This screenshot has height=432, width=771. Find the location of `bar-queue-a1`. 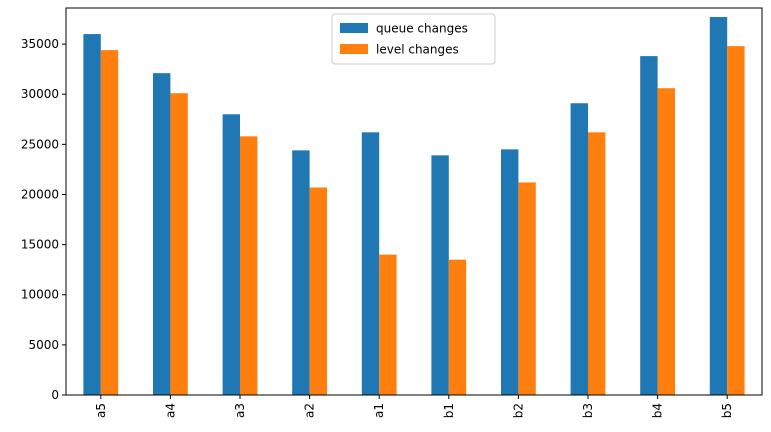

bar-queue-a1 is located at coordinates (370, 264).